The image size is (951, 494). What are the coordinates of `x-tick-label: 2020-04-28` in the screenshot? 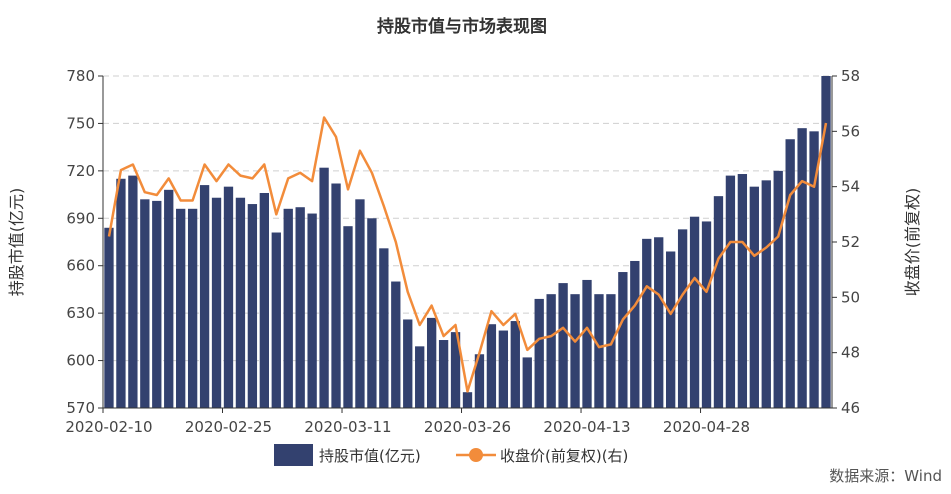 It's located at (706, 427).